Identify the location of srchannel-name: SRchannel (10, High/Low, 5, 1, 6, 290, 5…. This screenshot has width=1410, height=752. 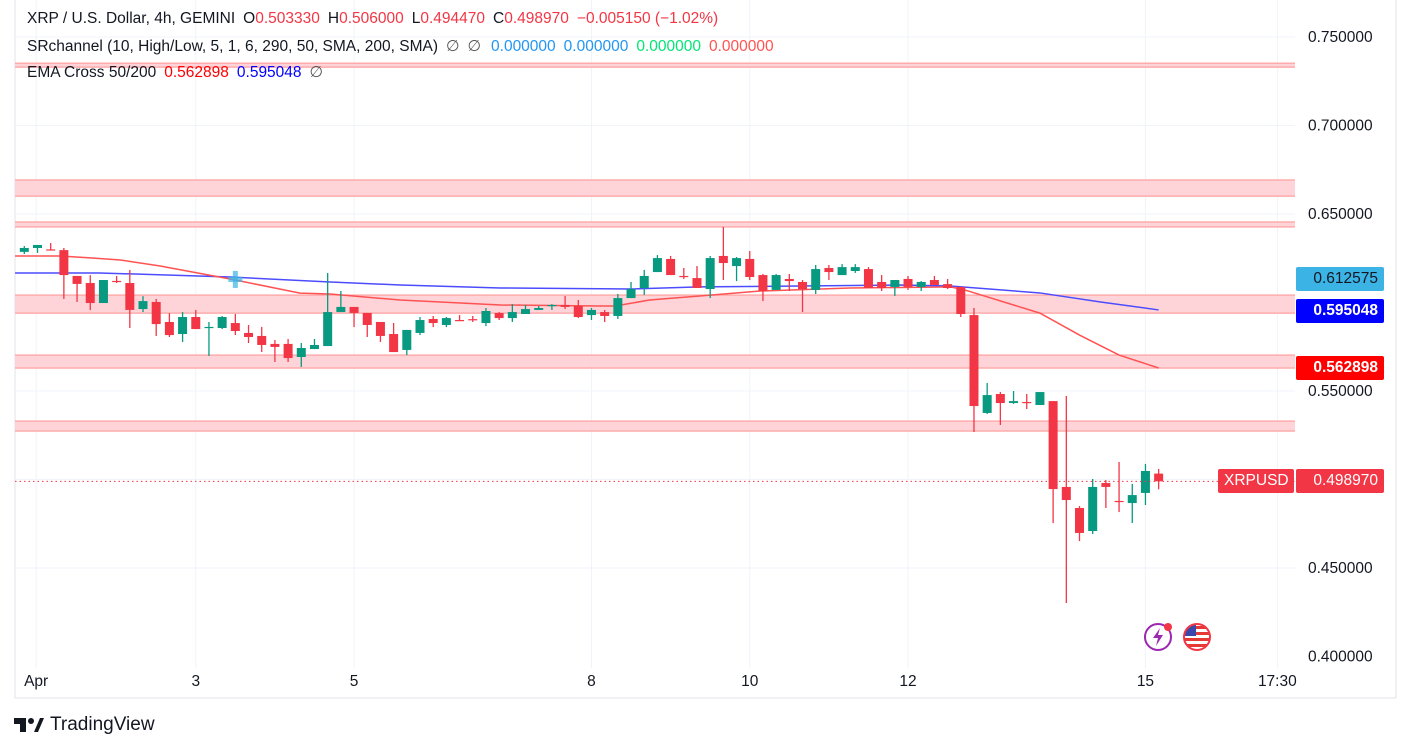
(232, 46).